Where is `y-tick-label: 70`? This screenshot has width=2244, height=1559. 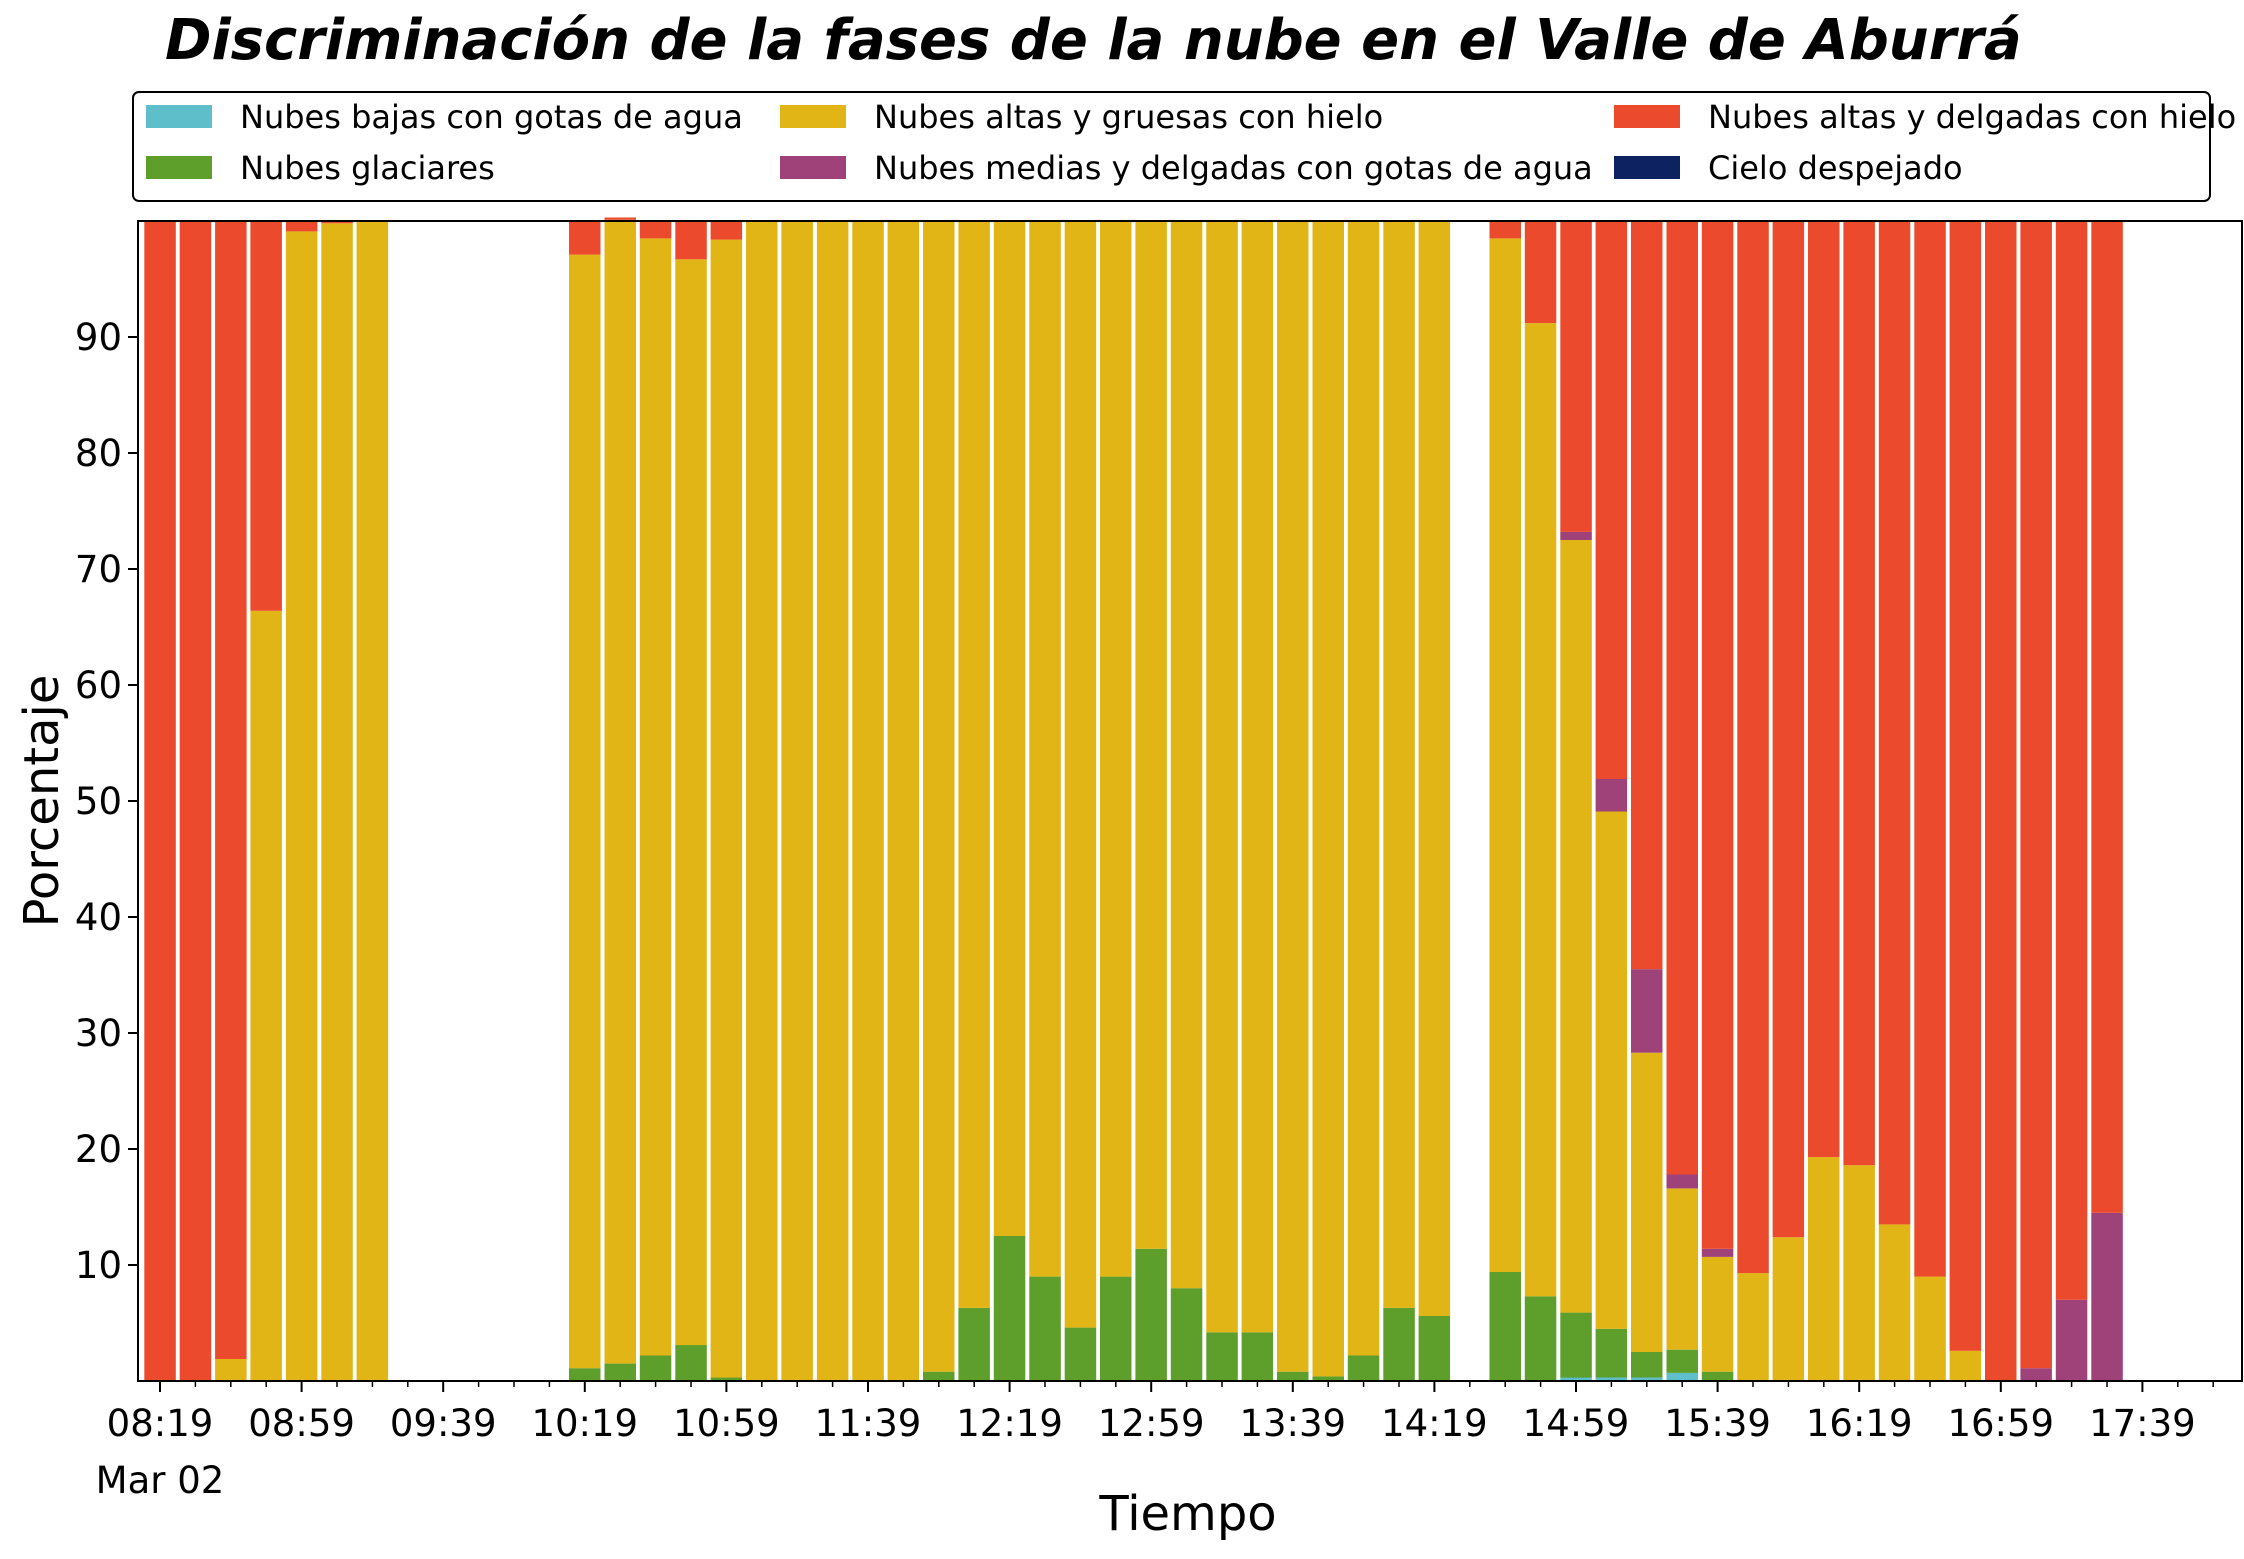 y-tick-label: 70 is located at coordinates (98, 569).